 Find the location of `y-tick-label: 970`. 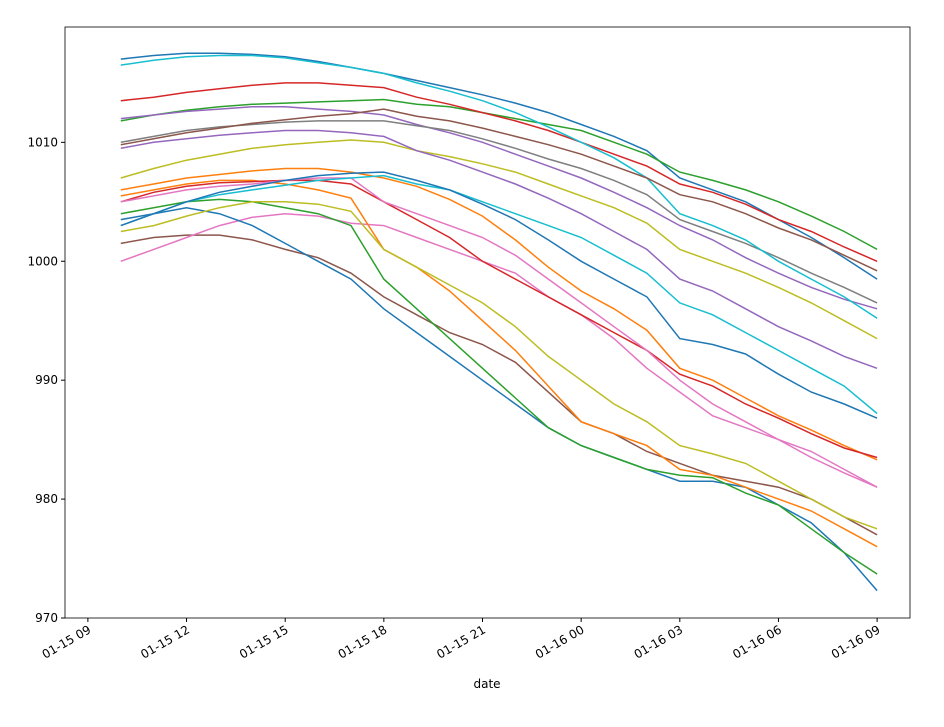

y-tick-label: 970 is located at coordinates (46, 618).